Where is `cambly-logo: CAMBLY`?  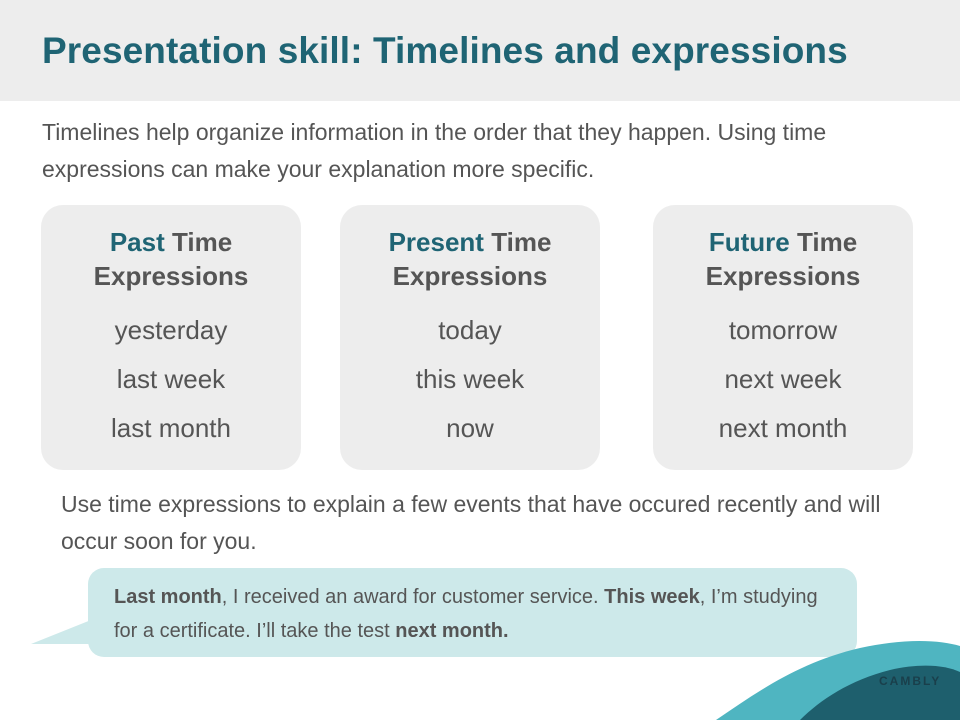 cambly-logo: CAMBLY is located at coordinates (910, 681).